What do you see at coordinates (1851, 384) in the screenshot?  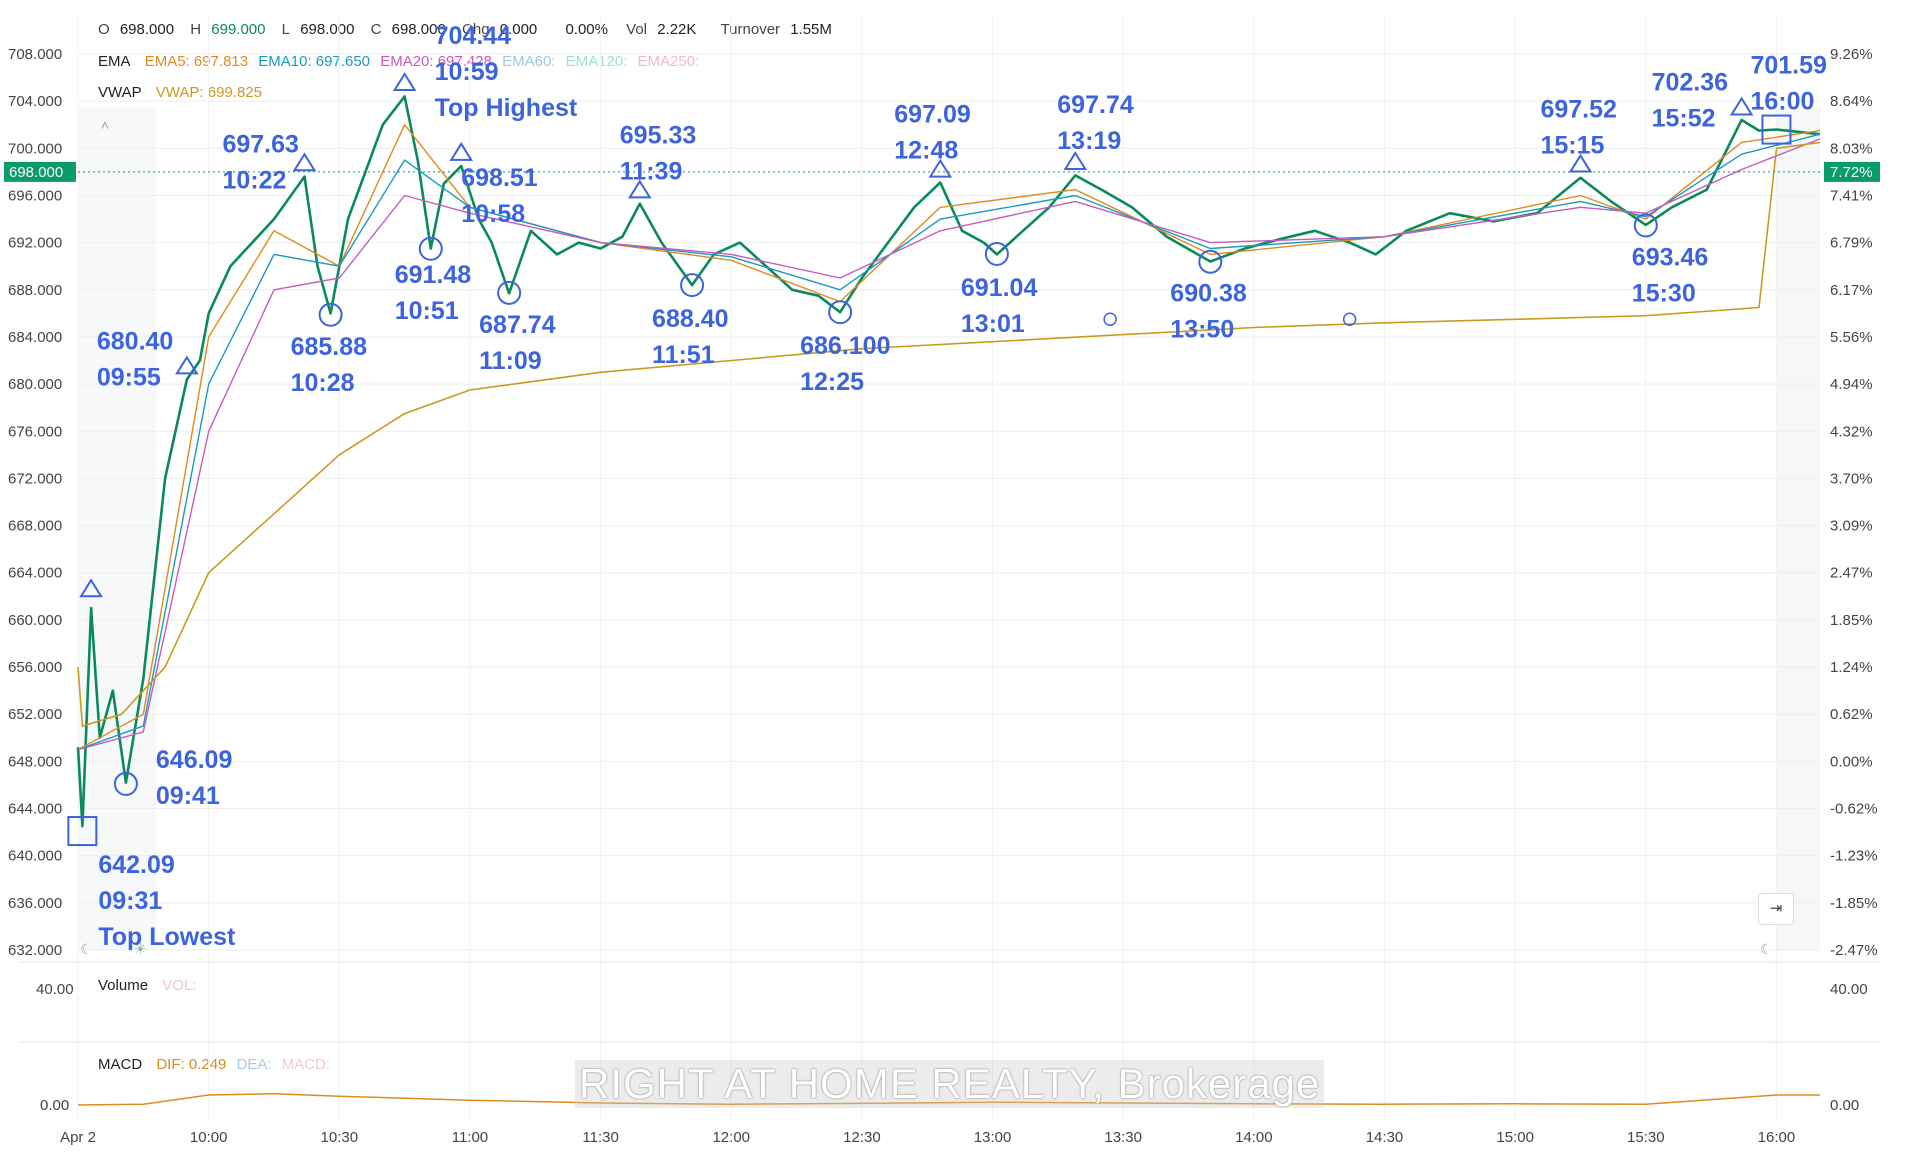 I see `y-pct-tick-label: 4.94%` at bounding box center [1851, 384].